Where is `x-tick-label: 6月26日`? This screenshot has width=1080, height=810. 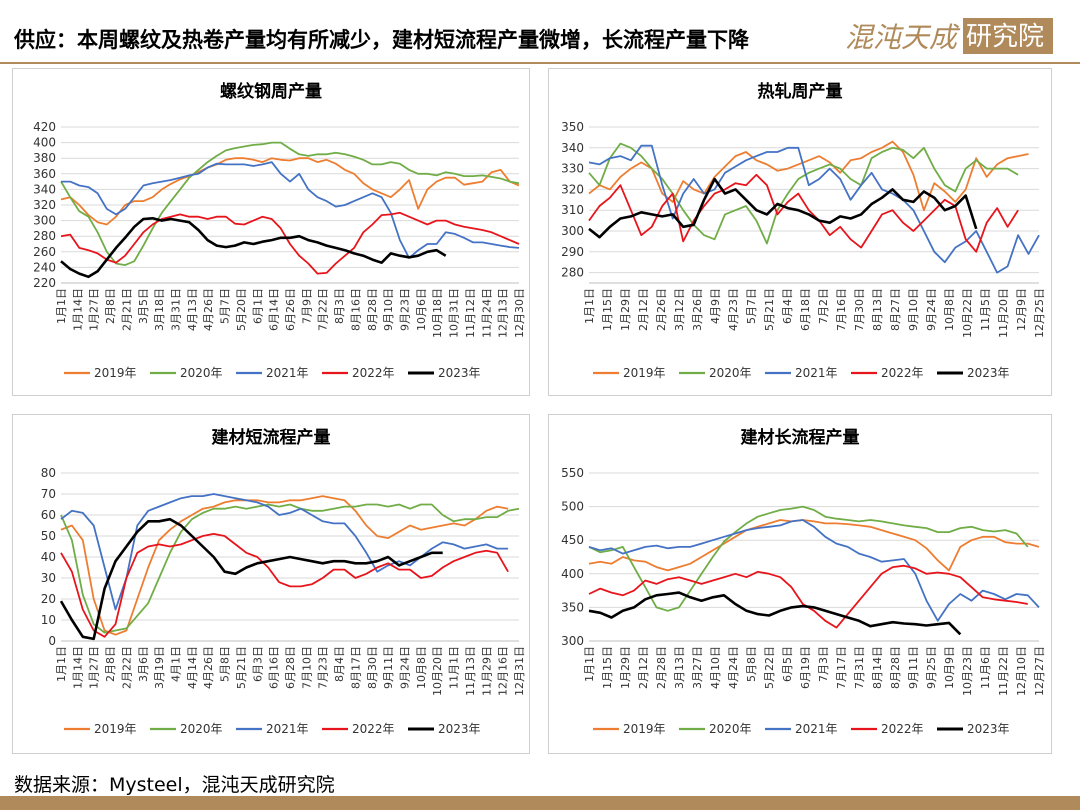 x-tick-label: 6月26日 is located at coordinates (290, 309).